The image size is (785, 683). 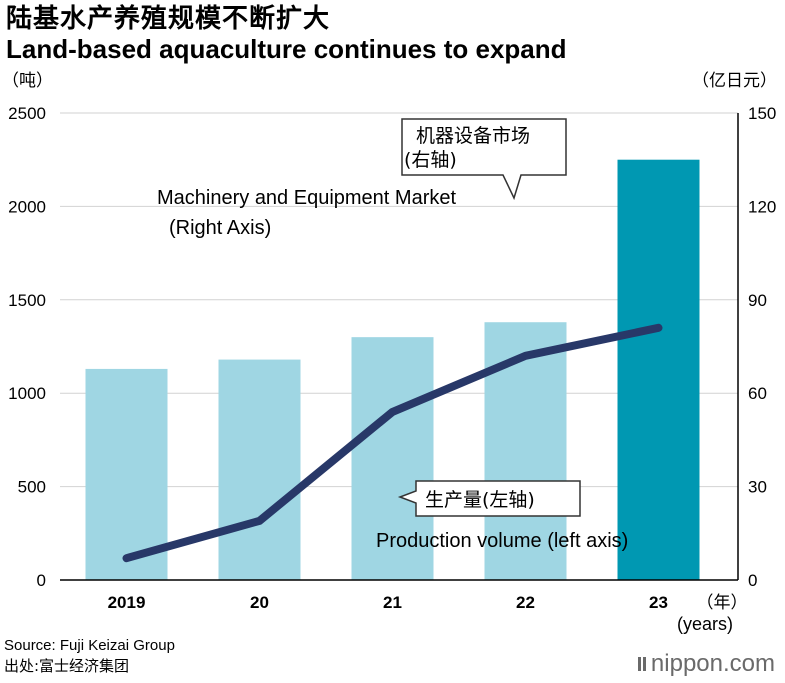 What do you see at coordinates (430, 160) in the screenshot?
I see `line-label-cn-axis: (右轴)` at bounding box center [430, 160].